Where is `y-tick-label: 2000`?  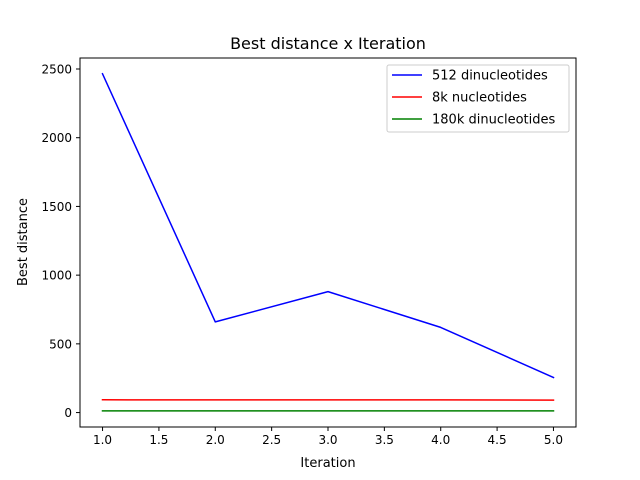 y-tick-label: 2000 is located at coordinates (56, 138).